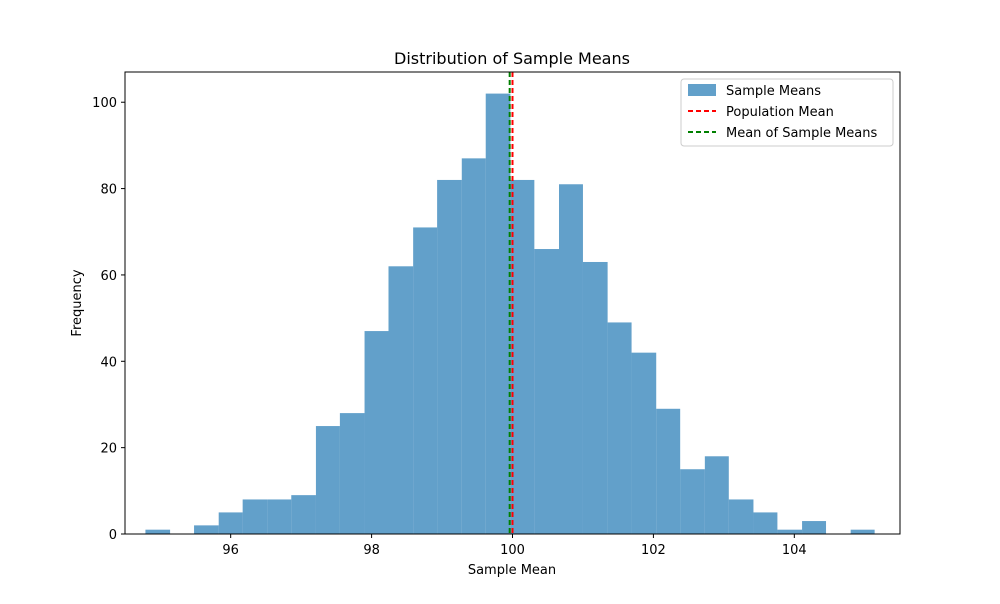  What do you see at coordinates (77, 302) in the screenshot?
I see `y-axis-label: Frequency` at bounding box center [77, 302].